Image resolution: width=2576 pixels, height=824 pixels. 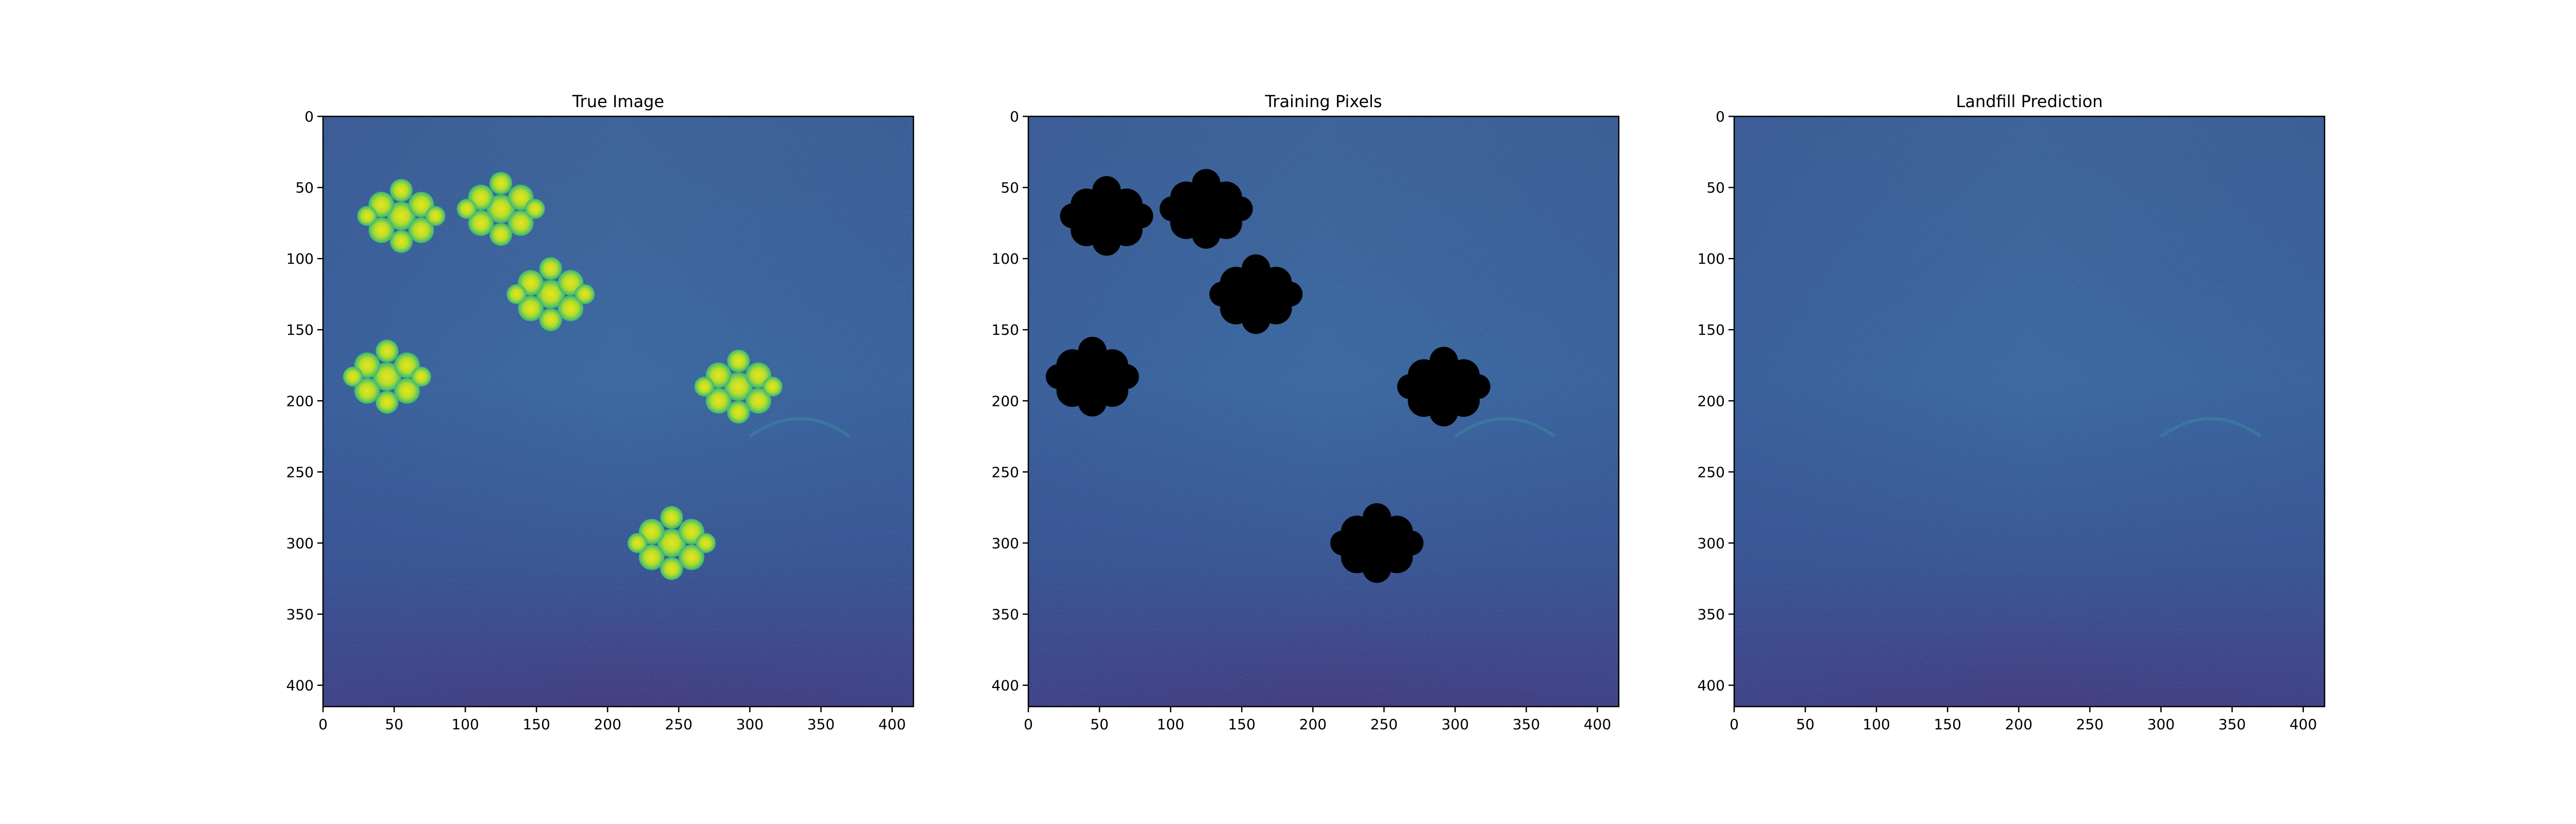 I want to click on panel-title: True Image, so click(x=618, y=101).